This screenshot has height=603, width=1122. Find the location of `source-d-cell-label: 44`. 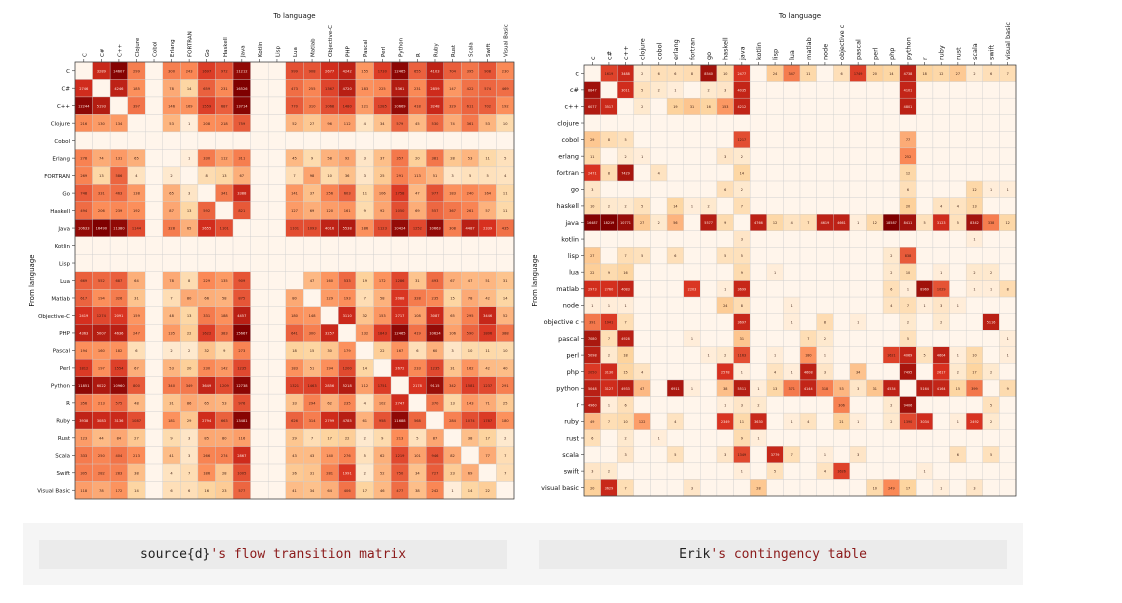

source-d-cell-label: 44 is located at coordinates (101, 438).